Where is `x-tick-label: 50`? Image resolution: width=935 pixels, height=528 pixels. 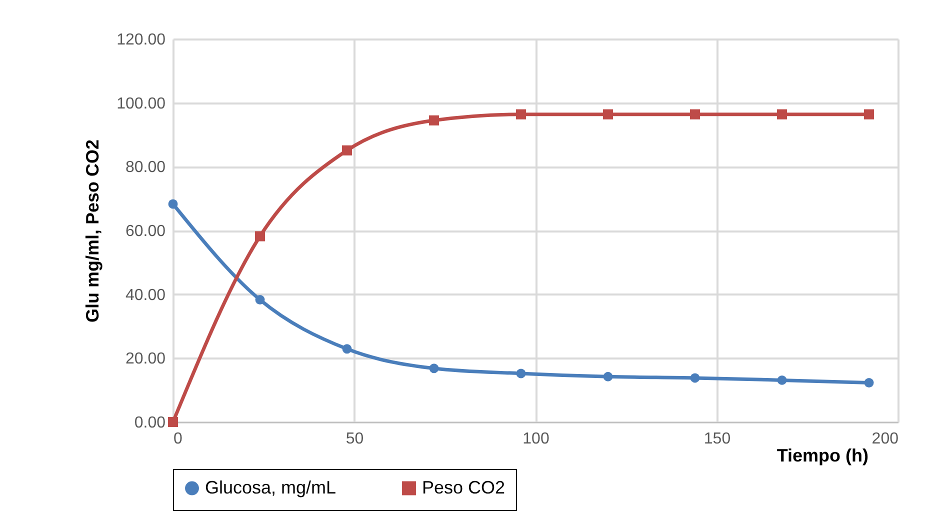 x-tick-label: 50 is located at coordinates (355, 439).